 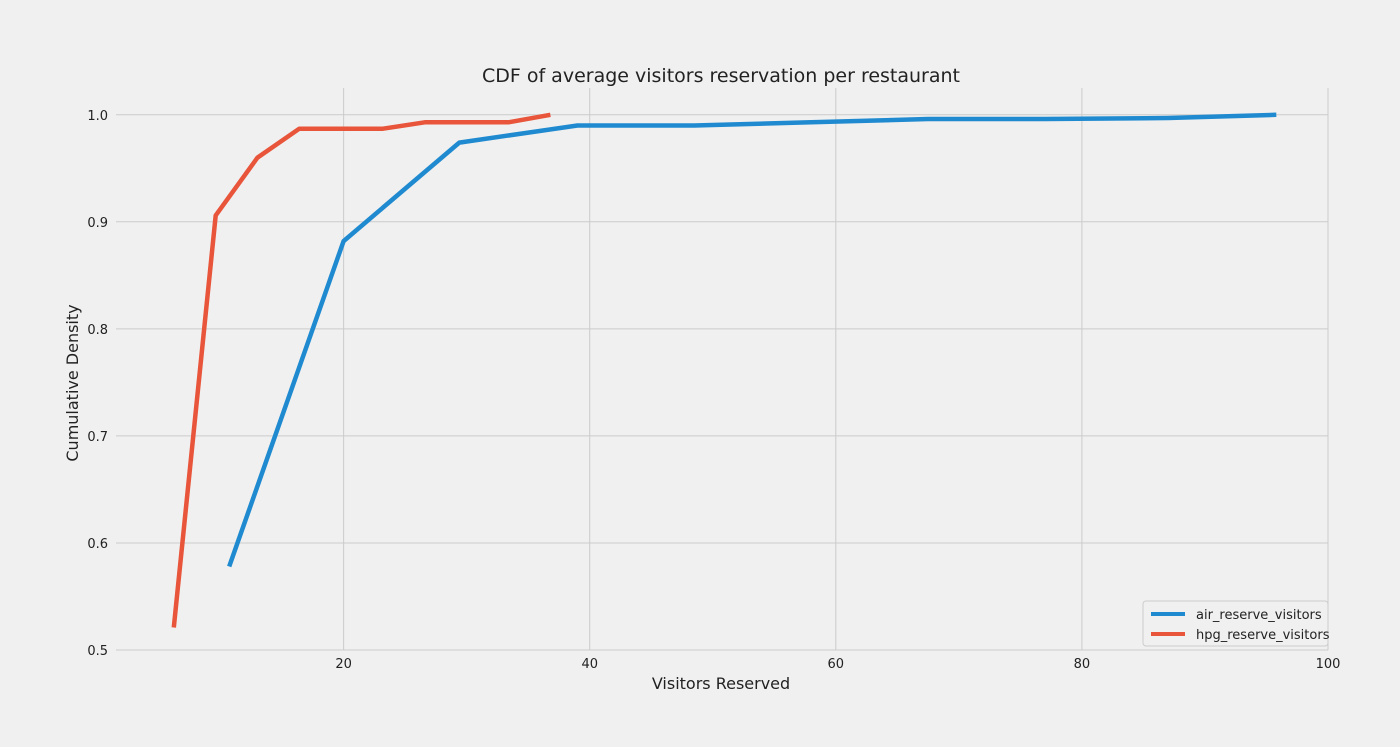 I want to click on y-tick-label: 0.7, so click(x=97, y=437).